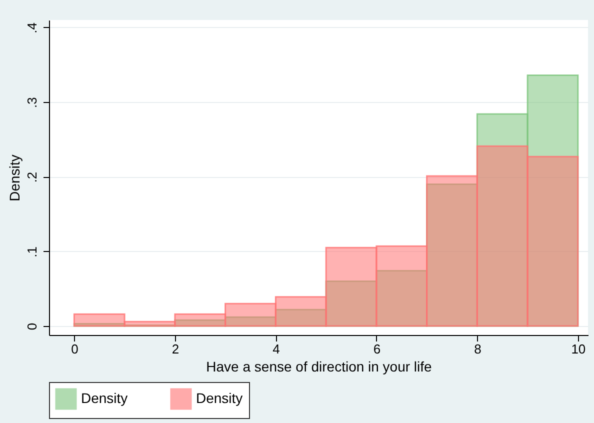  What do you see at coordinates (319, 366) in the screenshot?
I see `x-axis-title: Have a sense of direction in your life` at bounding box center [319, 366].